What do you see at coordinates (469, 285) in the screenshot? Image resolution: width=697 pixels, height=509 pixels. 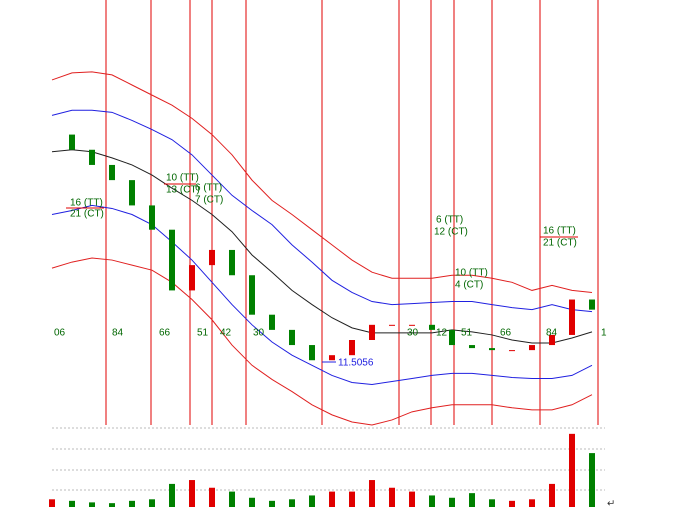 I see `cycle-annotation: 4 (CT)` at bounding box center [469, 285].